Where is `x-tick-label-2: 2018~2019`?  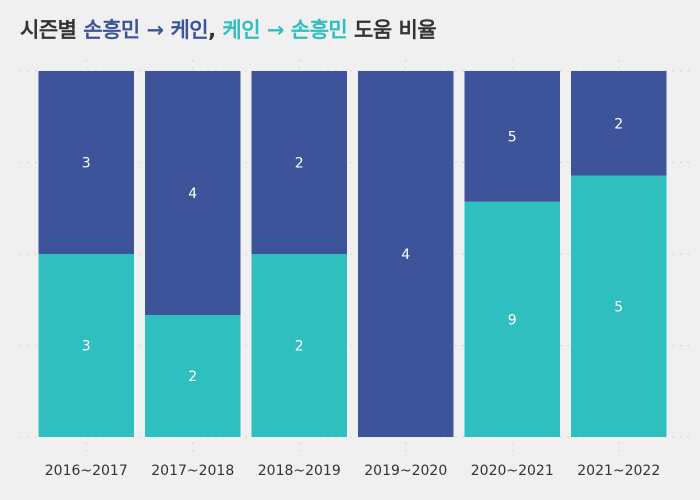
x-tick-label-2: 2018~2019 is located at coordinates (299, 471).